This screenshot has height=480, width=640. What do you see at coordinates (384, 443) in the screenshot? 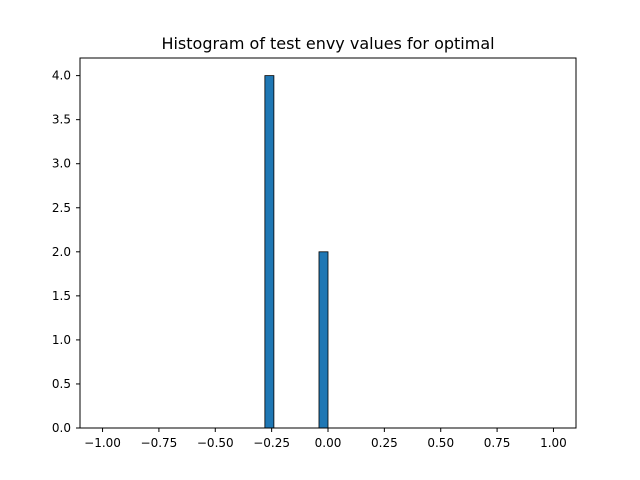
I see `x-tick-label: 0.25` at bounding box center [384, 443].